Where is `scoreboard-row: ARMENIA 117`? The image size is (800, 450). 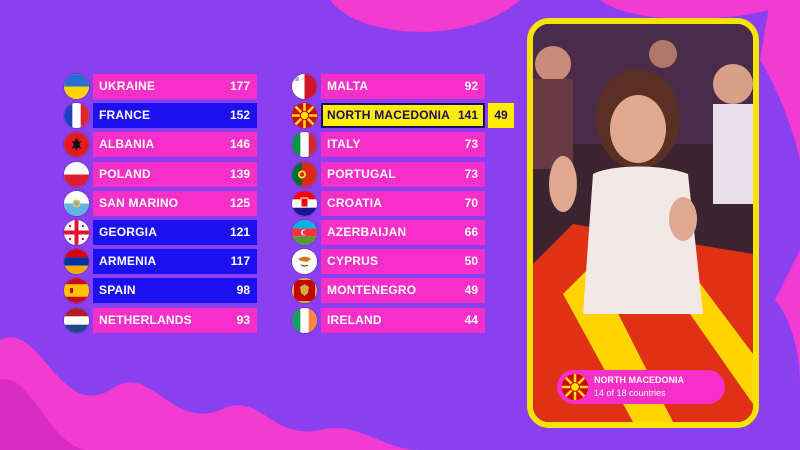
scoreboard-row: ARMENIA 117 is located at coordinates (159, 262).